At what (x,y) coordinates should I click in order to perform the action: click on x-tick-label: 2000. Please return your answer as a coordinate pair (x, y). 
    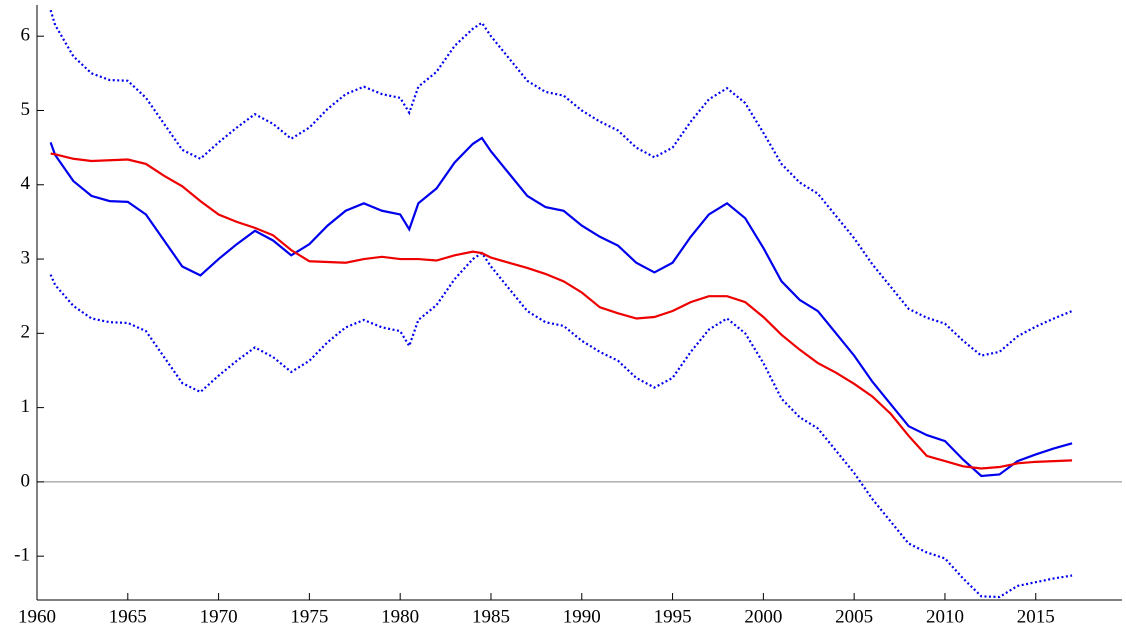
    Looking at the image, I should click on (763, 616).